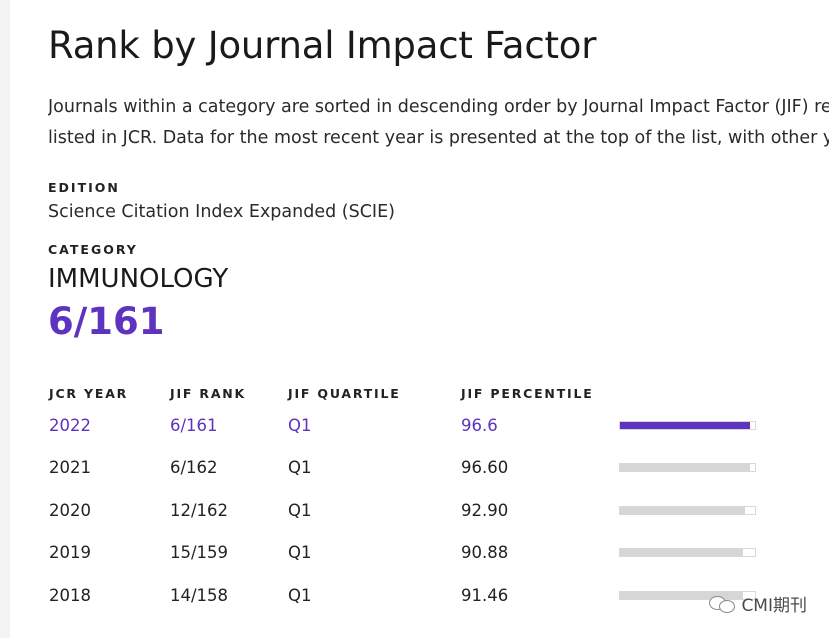 The width and height of the screenshot is (829, 638). I want to click on rank-cell: 6/162, so click(194, 467).